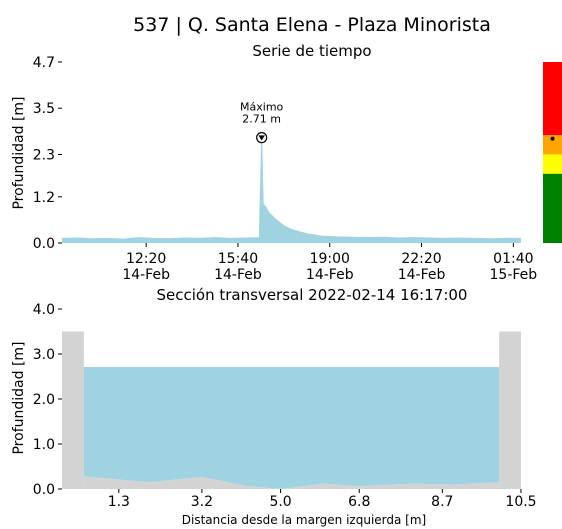 This screenshot has width=562, height=529. What do you see at coordinates (119, 502) in the screenshot?
I see `cross-section-x-tick-label-0: 1.3` at bounding box center [119, 502].